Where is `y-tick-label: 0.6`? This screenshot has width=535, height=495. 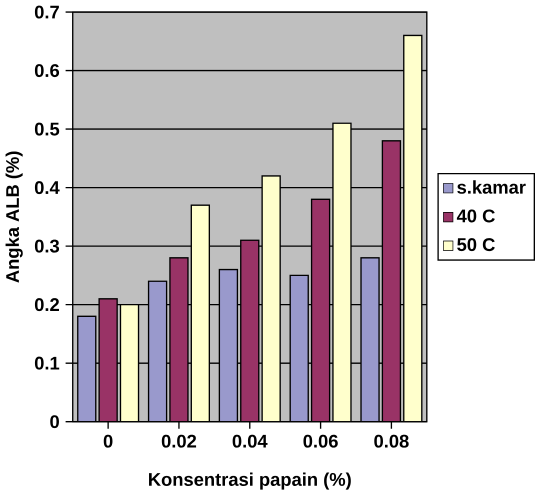 y-tick-label: 0.6 is located at coordinates (47, 71).